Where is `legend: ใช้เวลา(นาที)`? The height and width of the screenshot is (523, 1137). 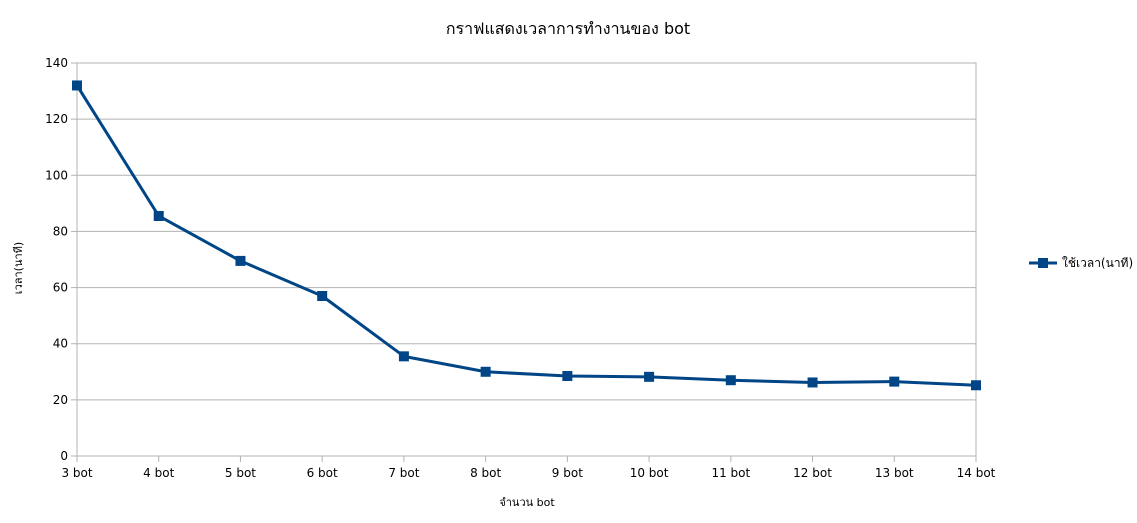
legend: ใช้เวลา(นาที) is located at coordinates (1081, 263).